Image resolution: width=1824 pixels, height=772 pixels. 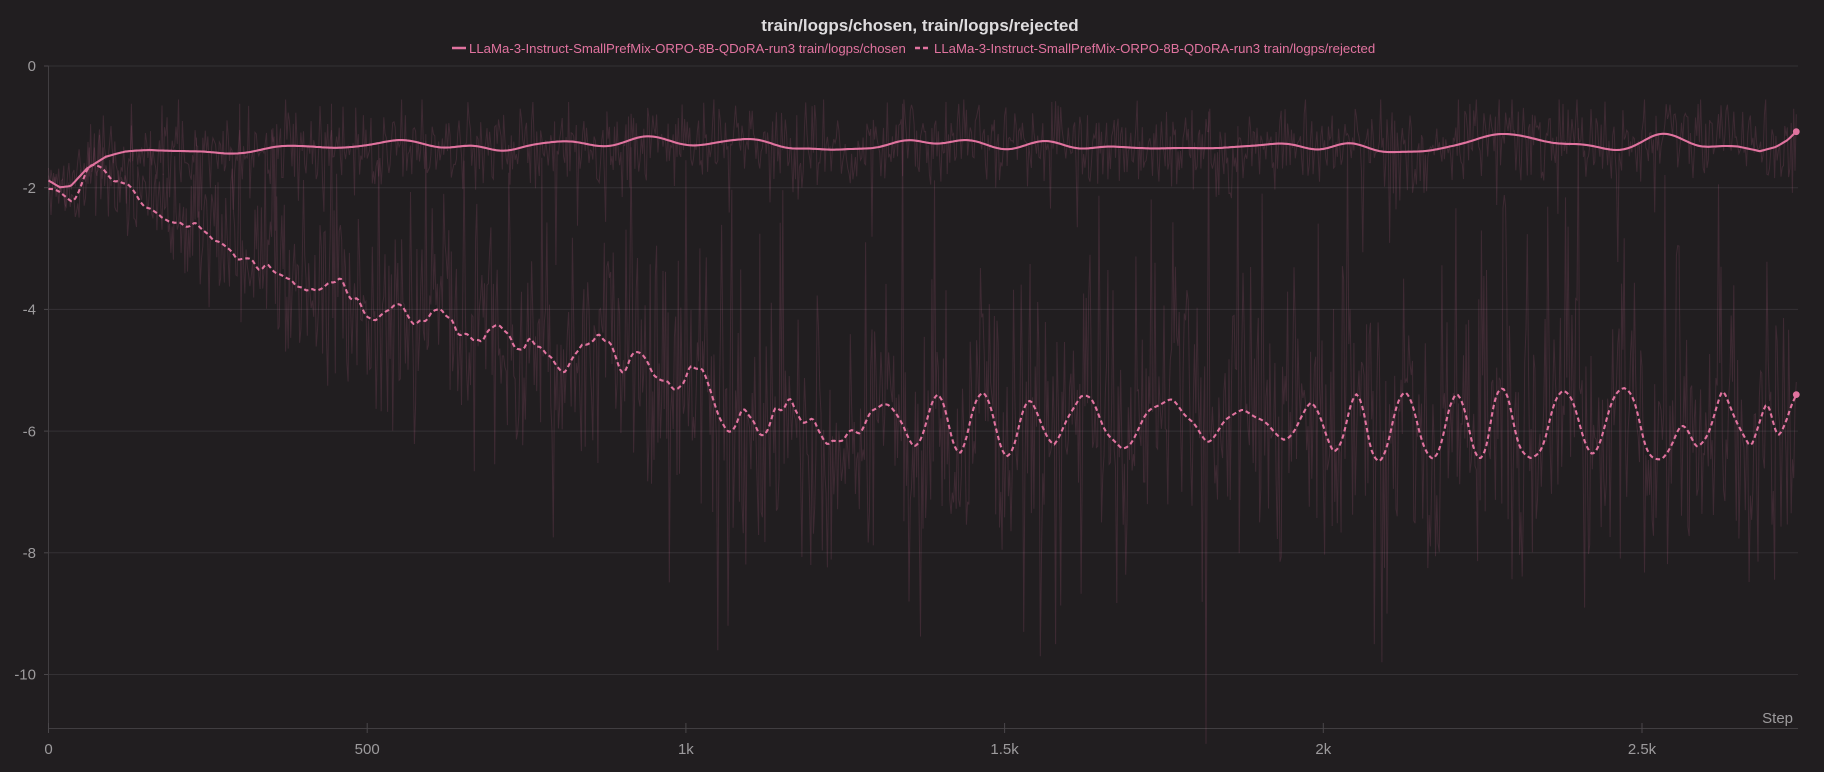 What do you see at coordinates (29, 553) in the screenshot?
I see `svg-text: -8` at bounding box center [29, 553].